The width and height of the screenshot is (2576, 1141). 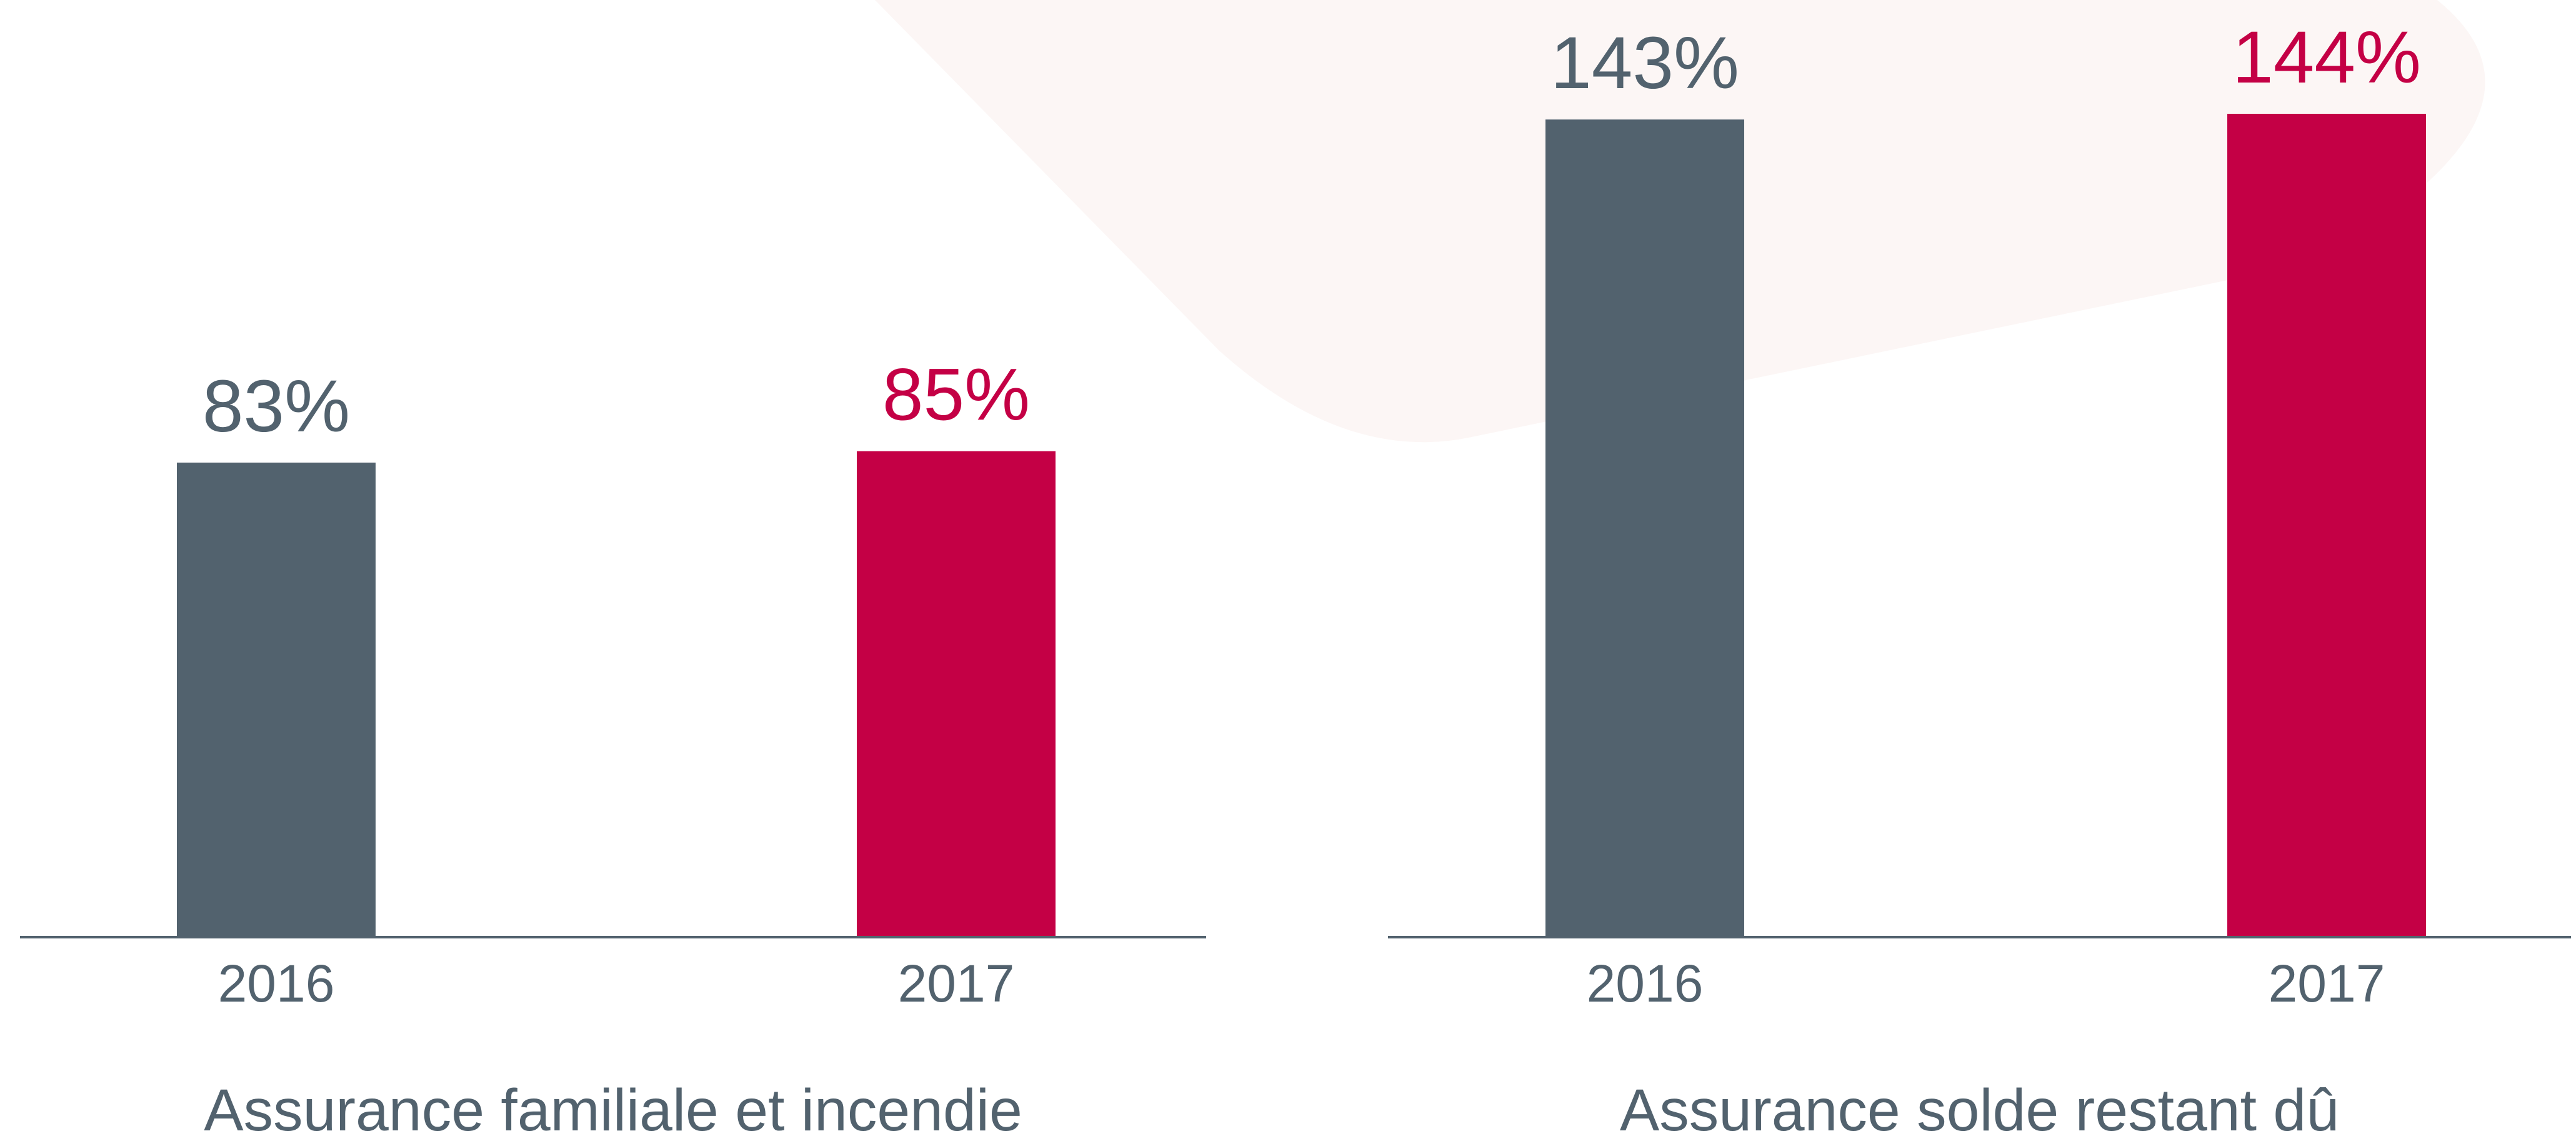 I want to click on chart-title: Assurance familiale et incendie, so click(x=613, y=1109).